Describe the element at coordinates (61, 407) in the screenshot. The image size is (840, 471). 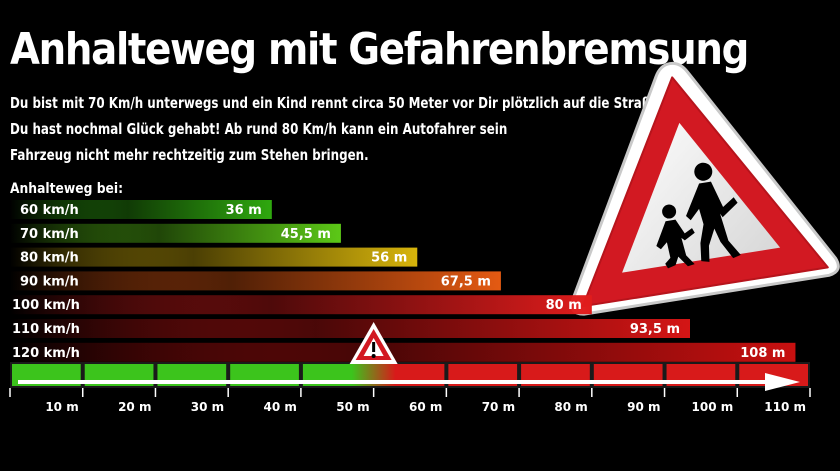
I see `x-tick-label-0: 10 m` at that location.